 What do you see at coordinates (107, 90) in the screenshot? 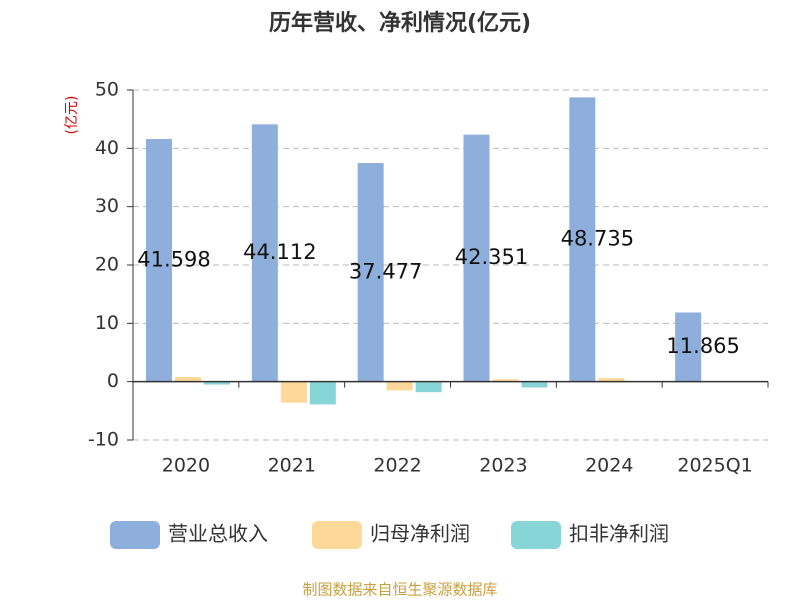
I see `y-tick-label: 50` at bounding box center [107, 90].